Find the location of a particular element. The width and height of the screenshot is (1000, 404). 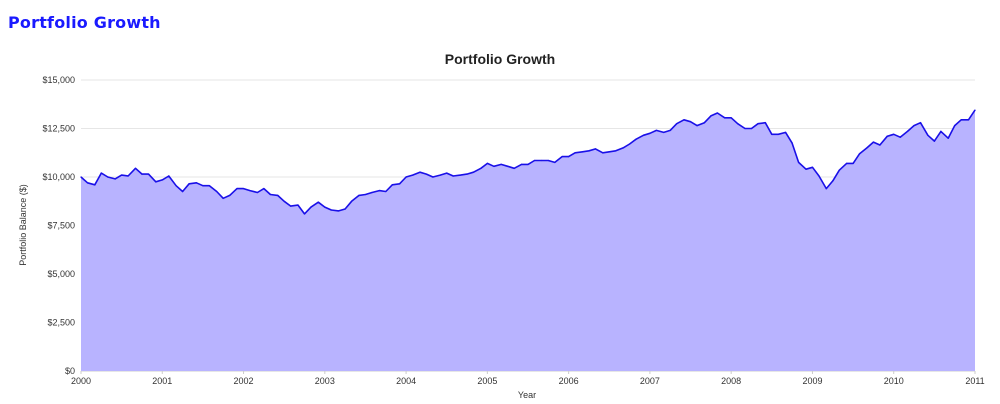

x-tick-label: 2008 is located at coordinates (731, 381).